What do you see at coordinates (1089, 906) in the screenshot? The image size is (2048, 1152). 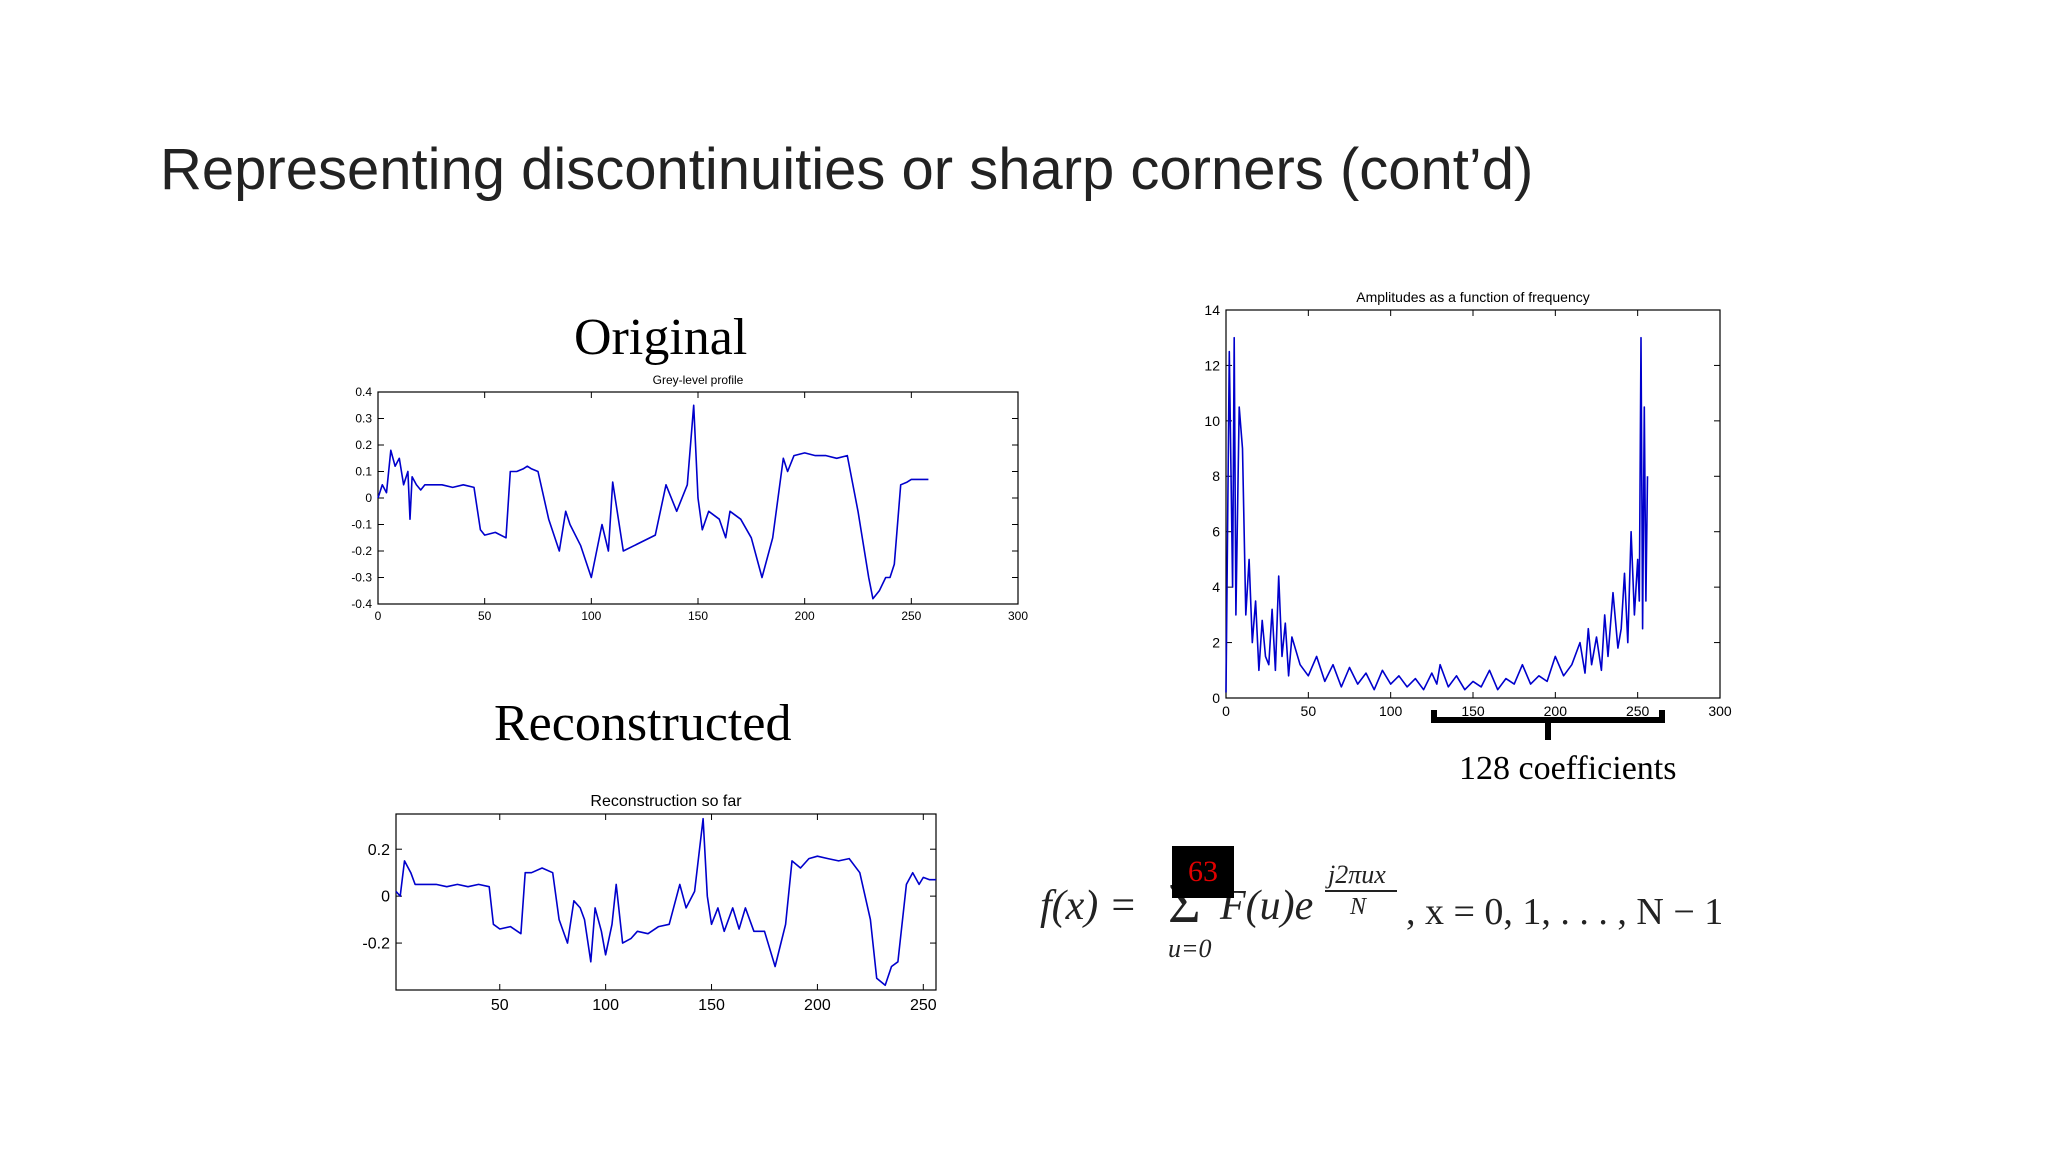 I see `formula-lhs: f(x) =` at bounding box center [1089, 906].